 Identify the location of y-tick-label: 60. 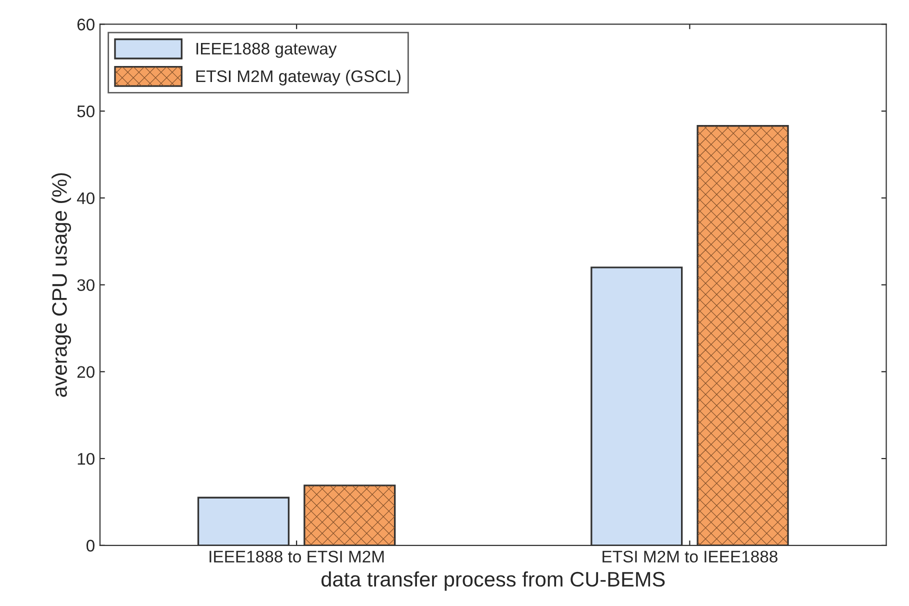
(85, 24).